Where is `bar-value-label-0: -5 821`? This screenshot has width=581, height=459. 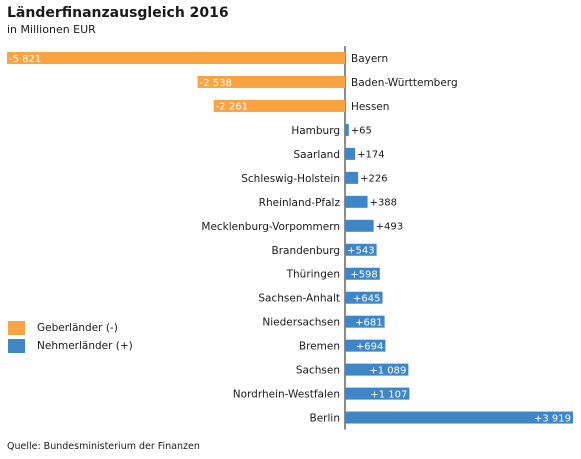
bar-value-label-0: -5 821 is located at coordinates (25, 59).